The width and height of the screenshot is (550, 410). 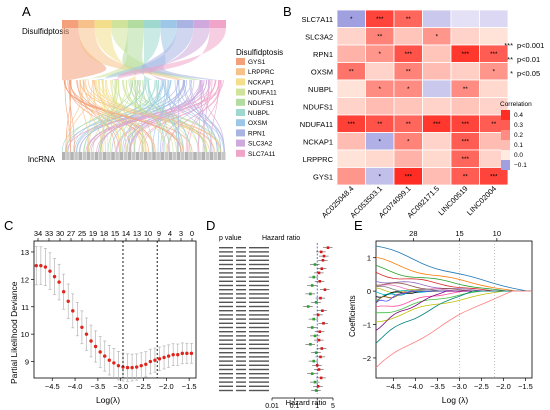 I want to click on top-tick-label: 3, so click(x=181, y=233).